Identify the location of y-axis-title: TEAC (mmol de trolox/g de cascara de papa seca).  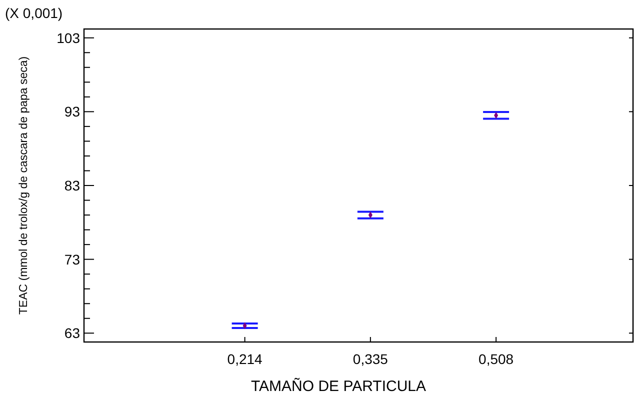
(24, 185).